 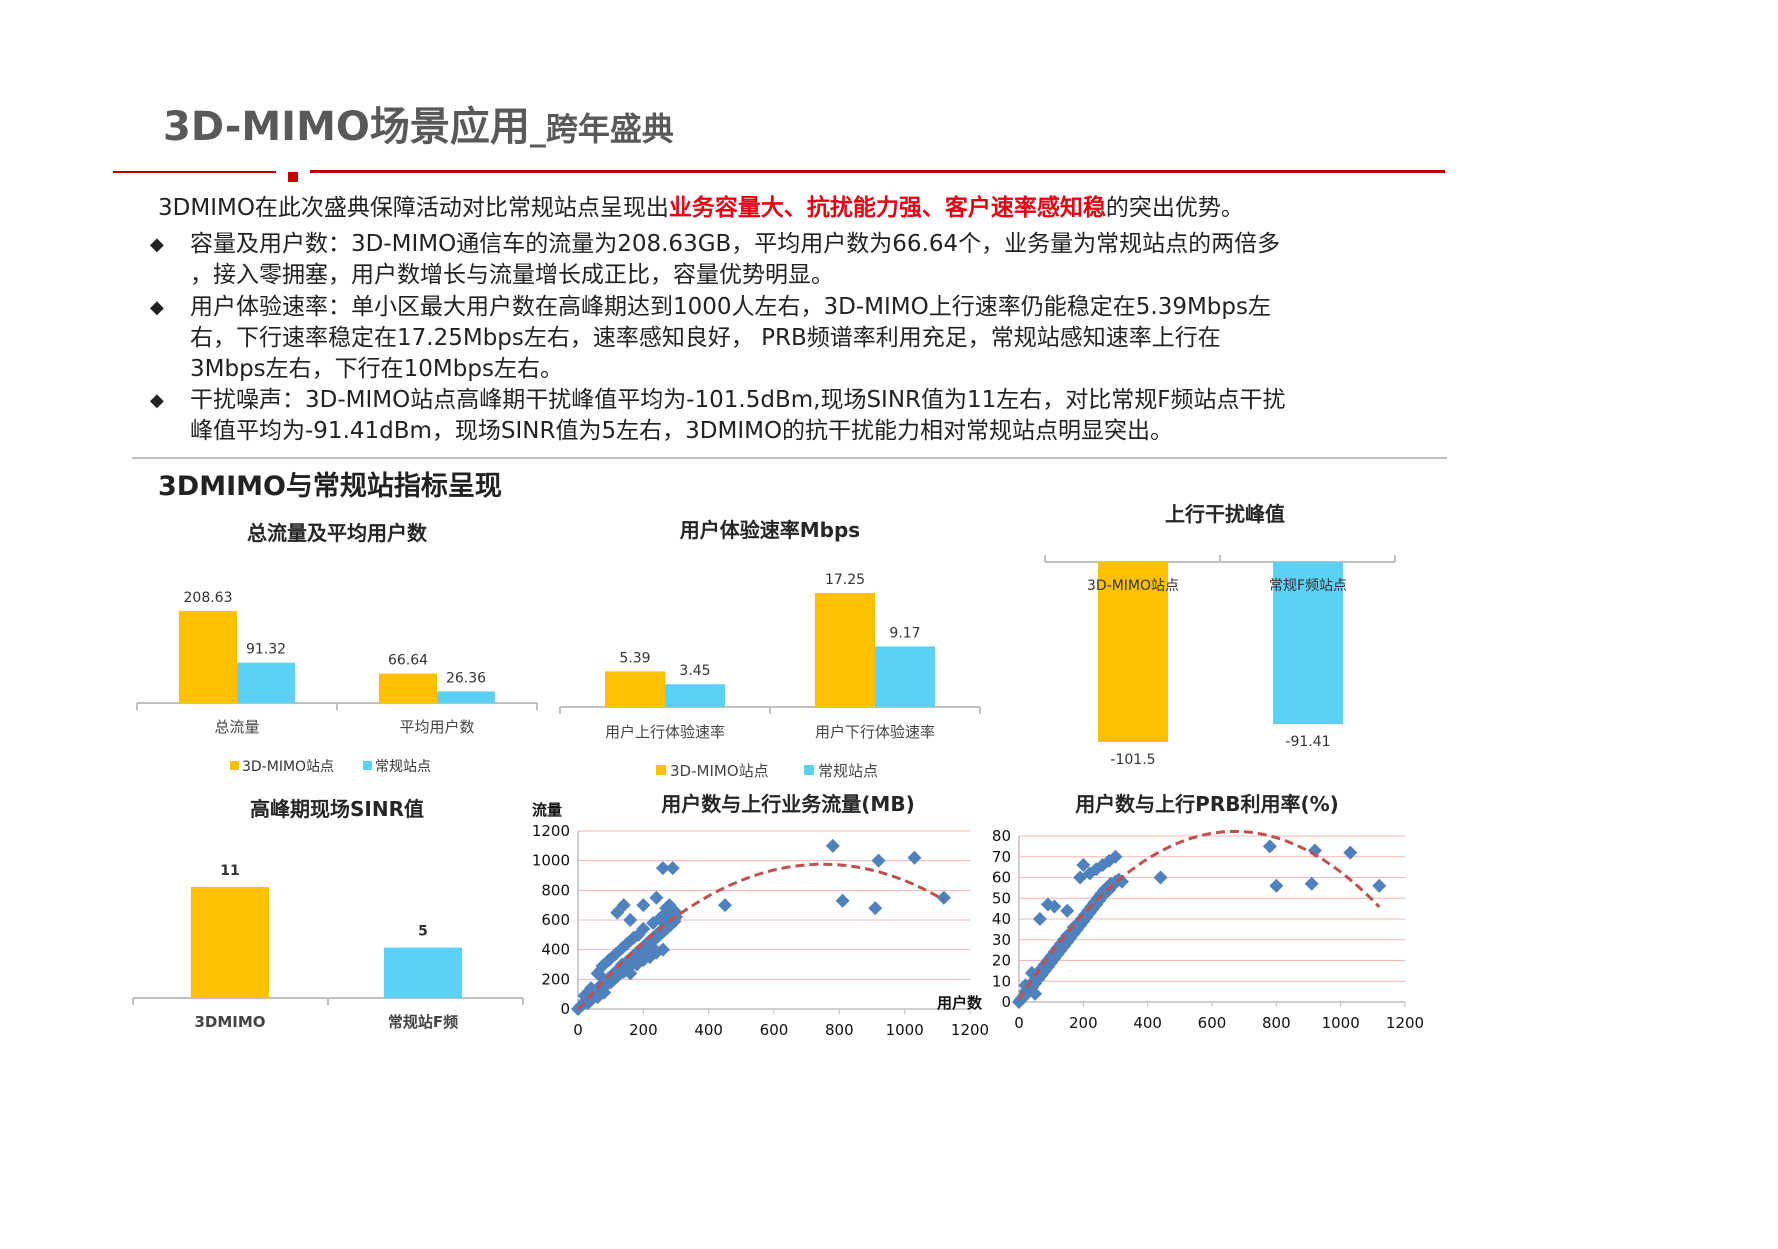 What do you see at coordinates (1001, 981) in the screenshot?
I see `y-tick-label: 10` at bounding box center [1001, 981].